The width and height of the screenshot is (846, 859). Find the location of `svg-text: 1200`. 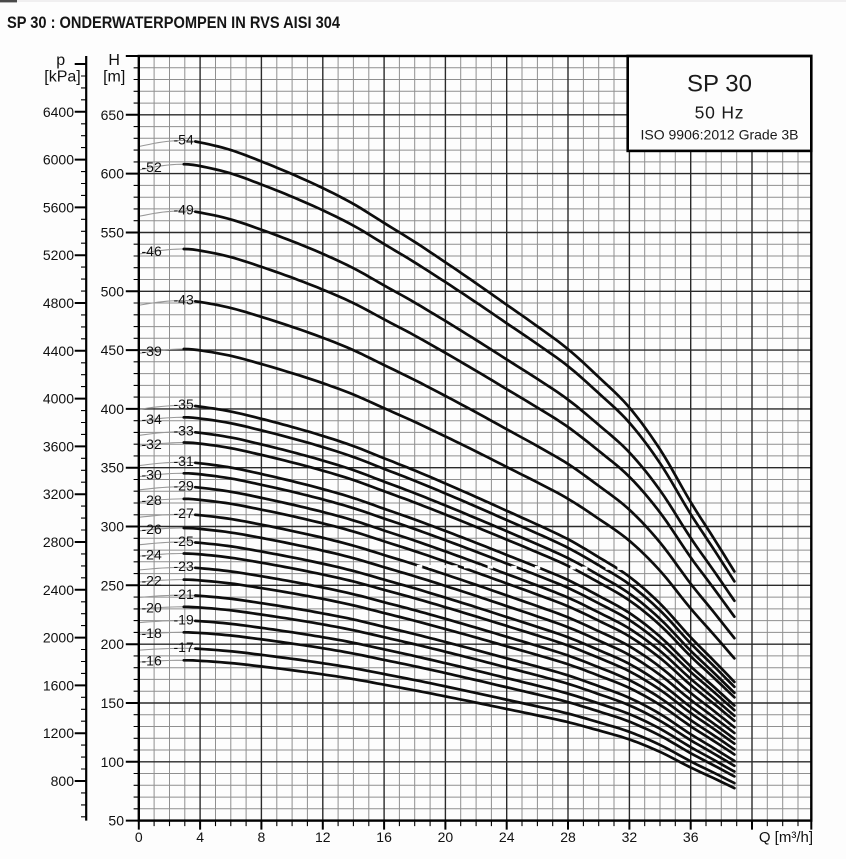

svg-text: 1200 is located at coordinates (58, 733).